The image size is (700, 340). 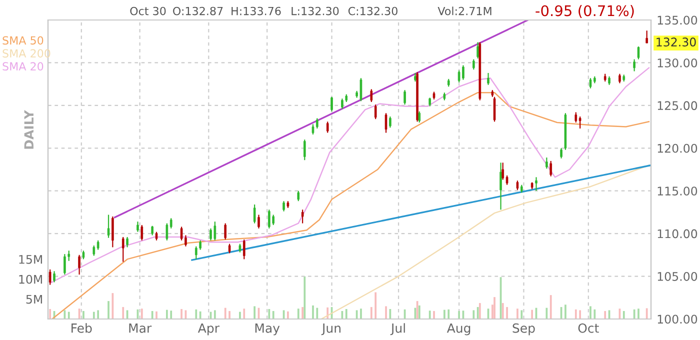 I want to click on y-tick-label: 115.00, so click(x=678, y=191).